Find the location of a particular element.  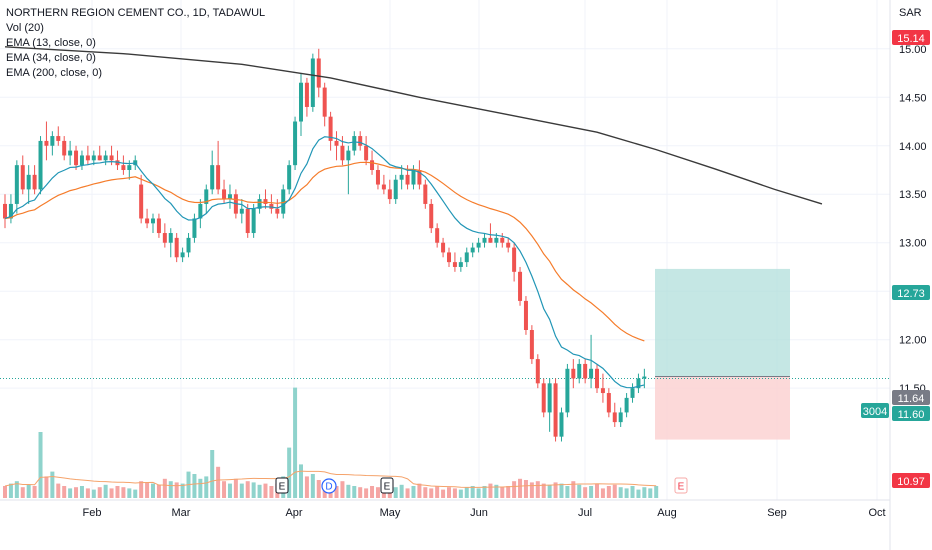

time-tick-label: Mar is located at coordinates (181, 513).